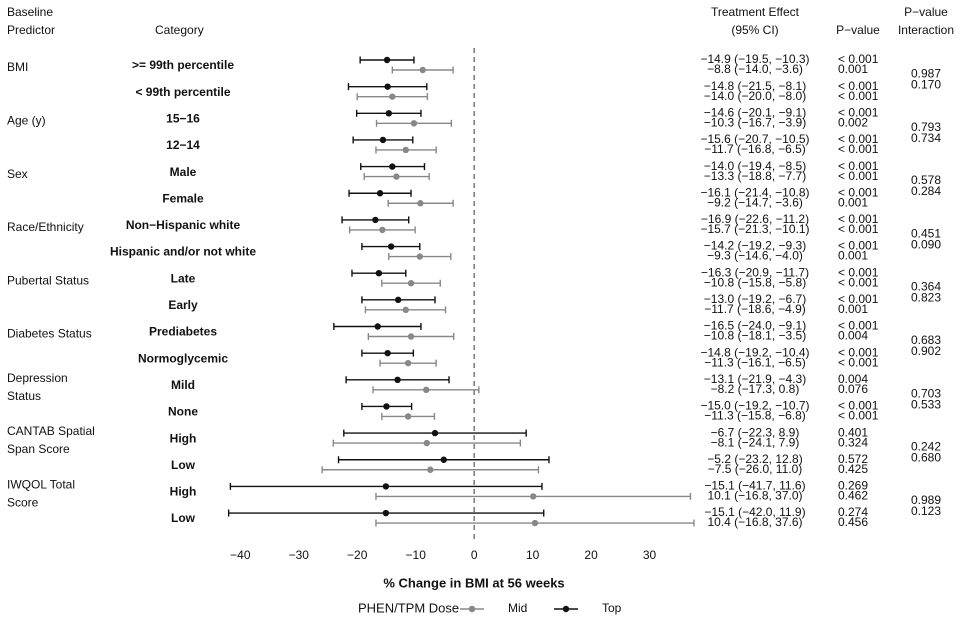 The image size is (961, 623). What do you see at coordinates (755, 282) in the screenshot?
I see `effect-label: −10.8 (−15.8, −5.8)` at bounding box center [755, 282].